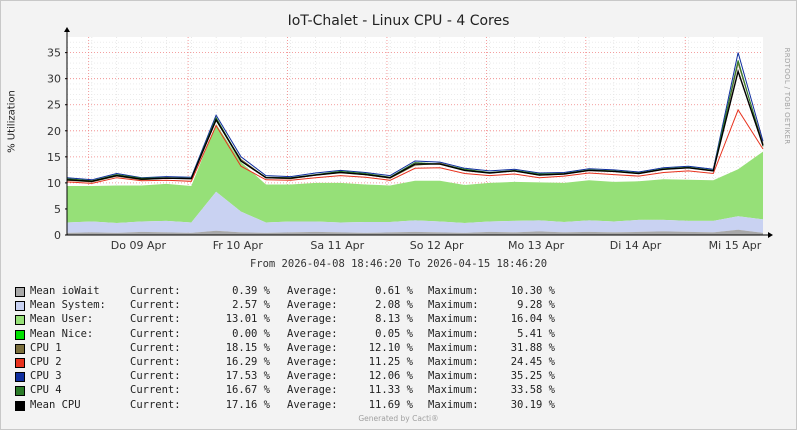  Describe the element at coordinates (54, 105) in the screenshot. I see `y-tick-label: 25` at that location.